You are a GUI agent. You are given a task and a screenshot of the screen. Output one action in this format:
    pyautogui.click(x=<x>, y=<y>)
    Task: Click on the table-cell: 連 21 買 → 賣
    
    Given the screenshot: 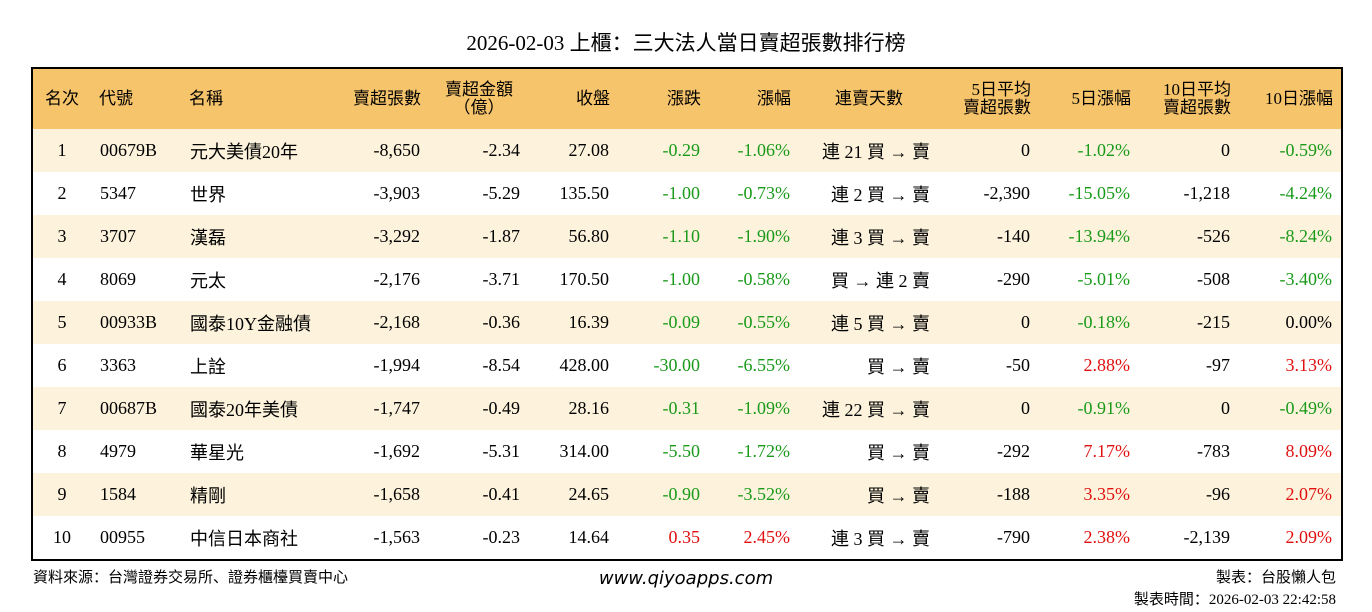 What is the action you would take?
    pyautogui.click(x=869, y=150)
    